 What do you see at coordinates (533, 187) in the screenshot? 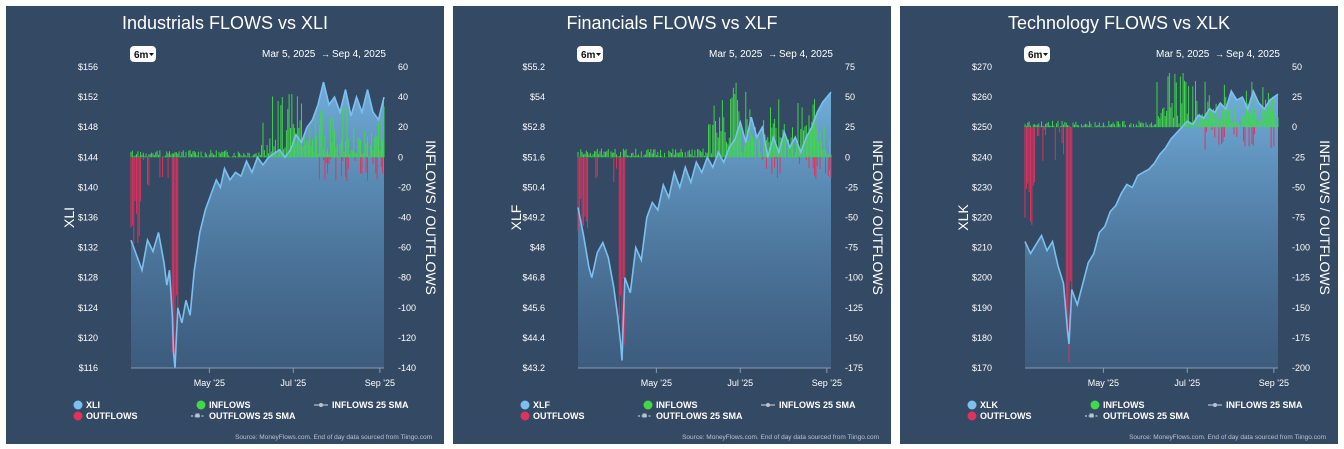
I see `y-tick-label: $50.4` at bounding box center [533, 187].